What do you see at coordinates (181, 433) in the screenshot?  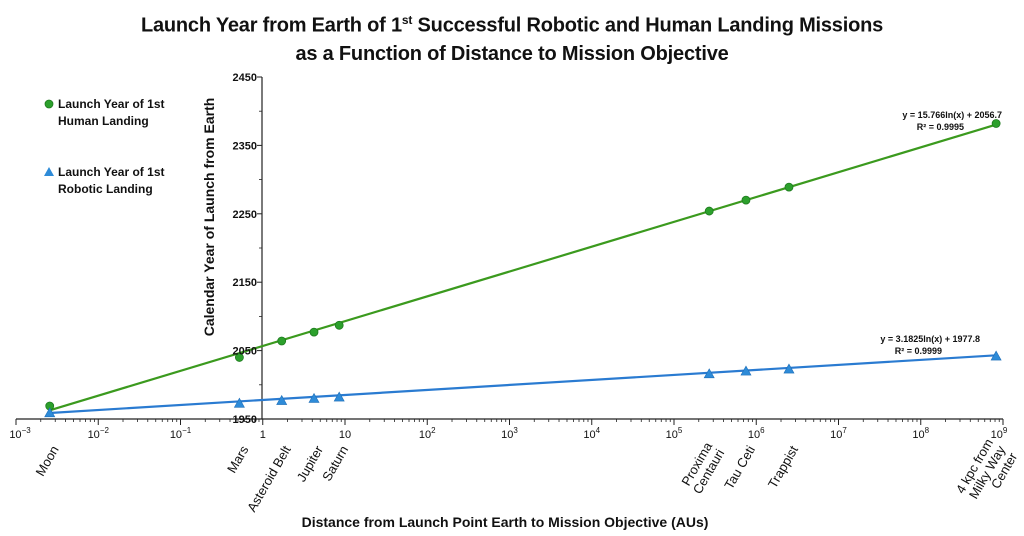 I see `x-tick-label: 10⁻¹` at bounding box center [181, 433].